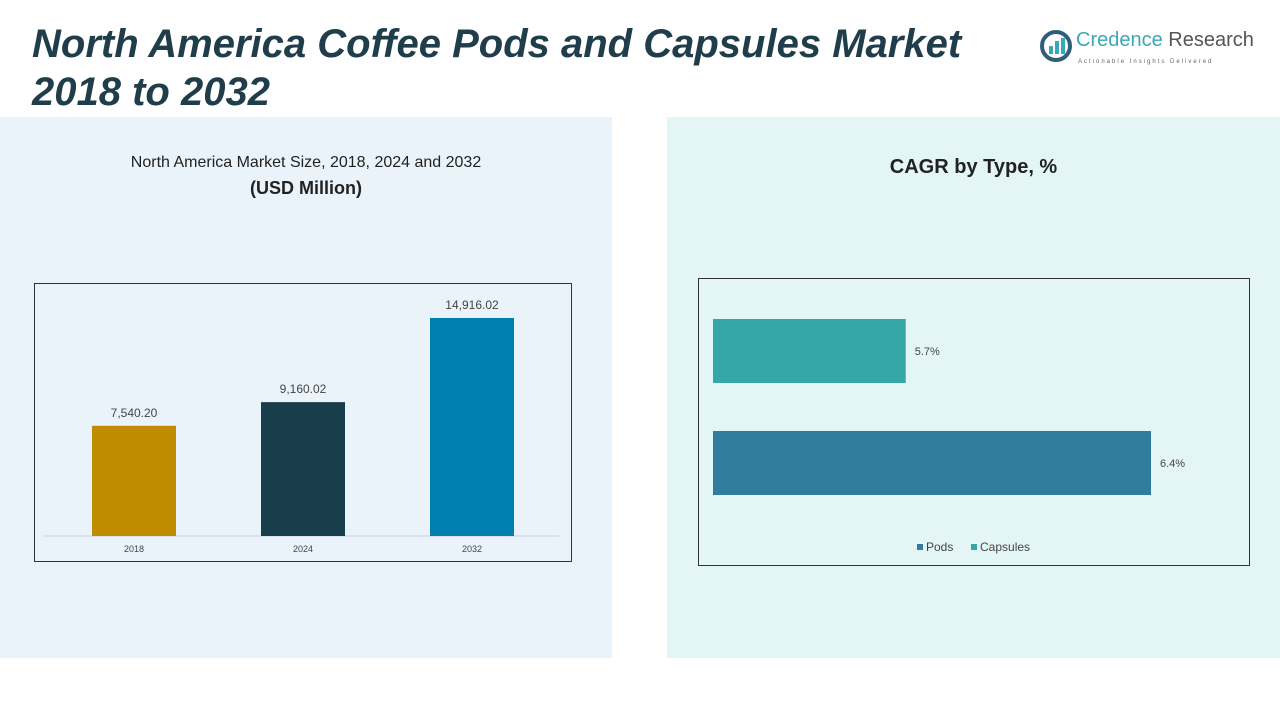 The height and width of the screenshot is (720, 1280). Describe the element at coordinates (1146, 62) in the screenshot. I see `logo-tagline: Actionable Insights Delivered` at that location.